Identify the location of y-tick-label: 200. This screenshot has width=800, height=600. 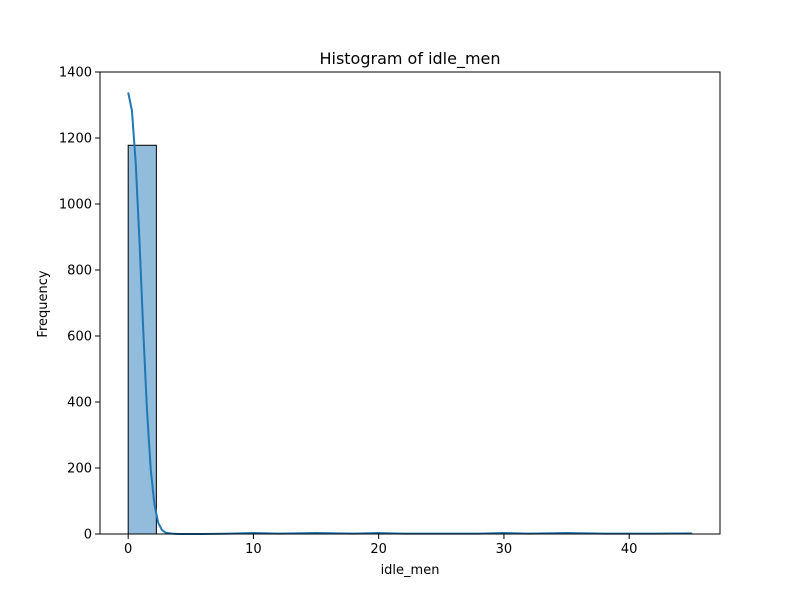
(79, 469).